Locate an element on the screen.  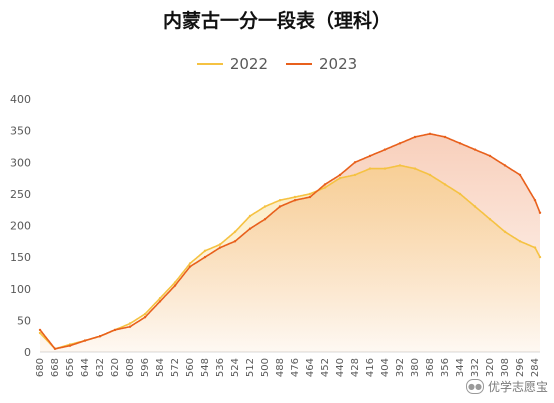
x-tick-label: 416 is located at coordinates (370, 367).